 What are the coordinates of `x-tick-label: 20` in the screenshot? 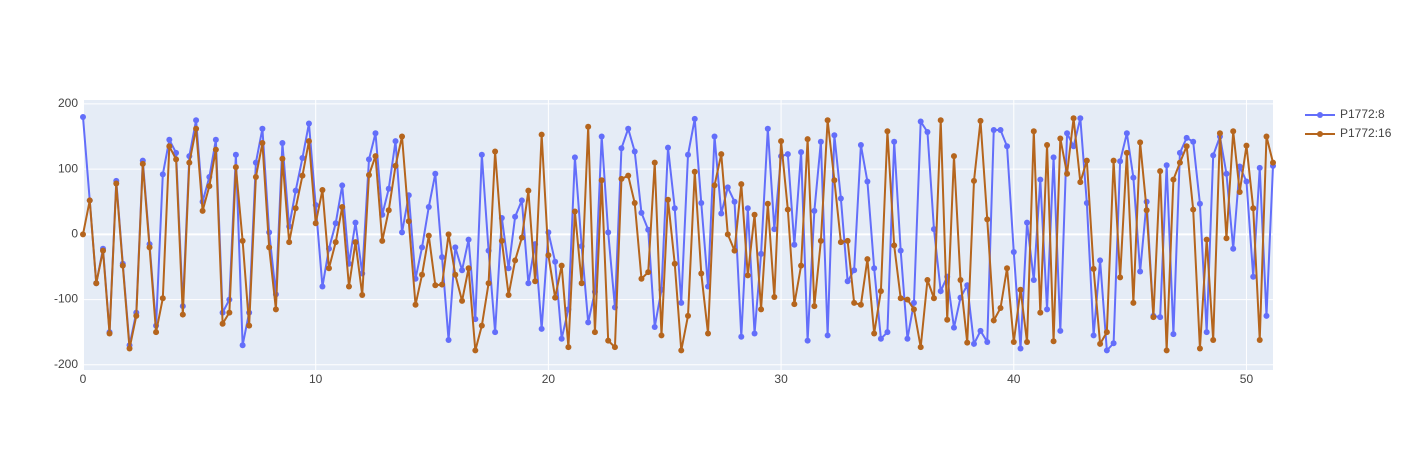 It's located at (549, 379).